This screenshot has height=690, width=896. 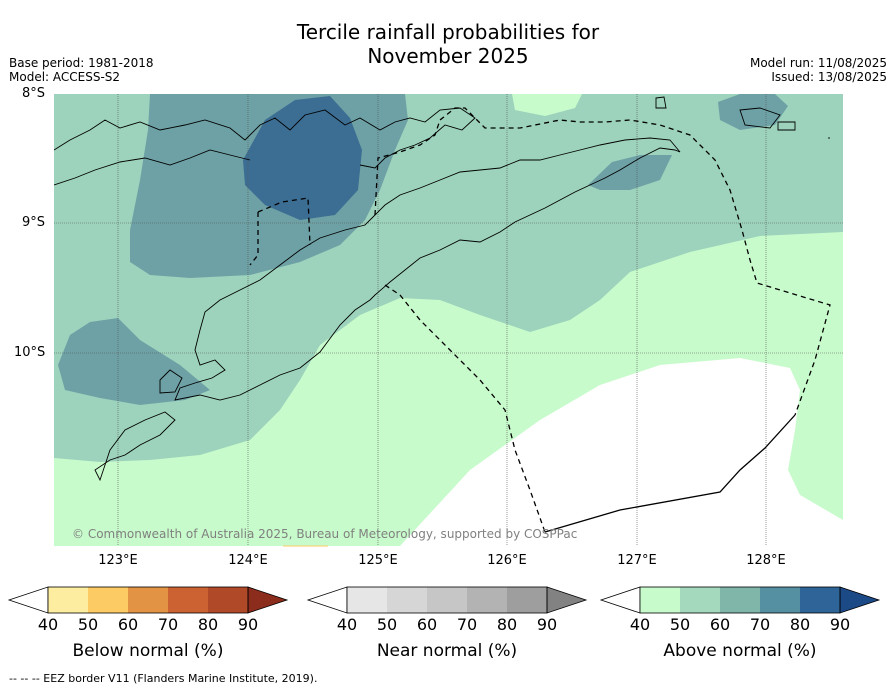 I want to click on issued-date: Issued: 13/08/2025, so click(x=829, y=77).